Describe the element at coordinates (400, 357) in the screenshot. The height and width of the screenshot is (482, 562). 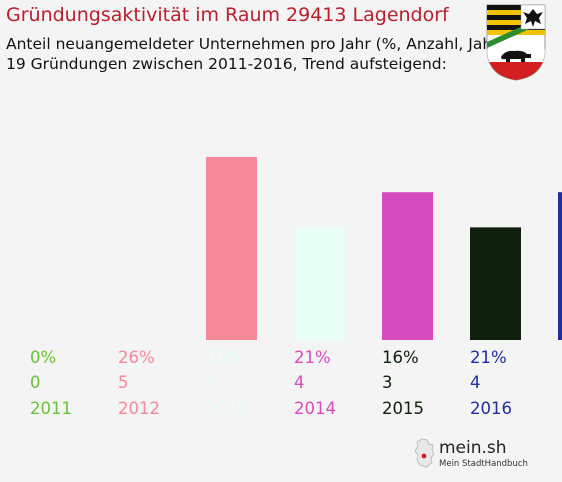
I see `percent-label-2015: 16%` at that location.